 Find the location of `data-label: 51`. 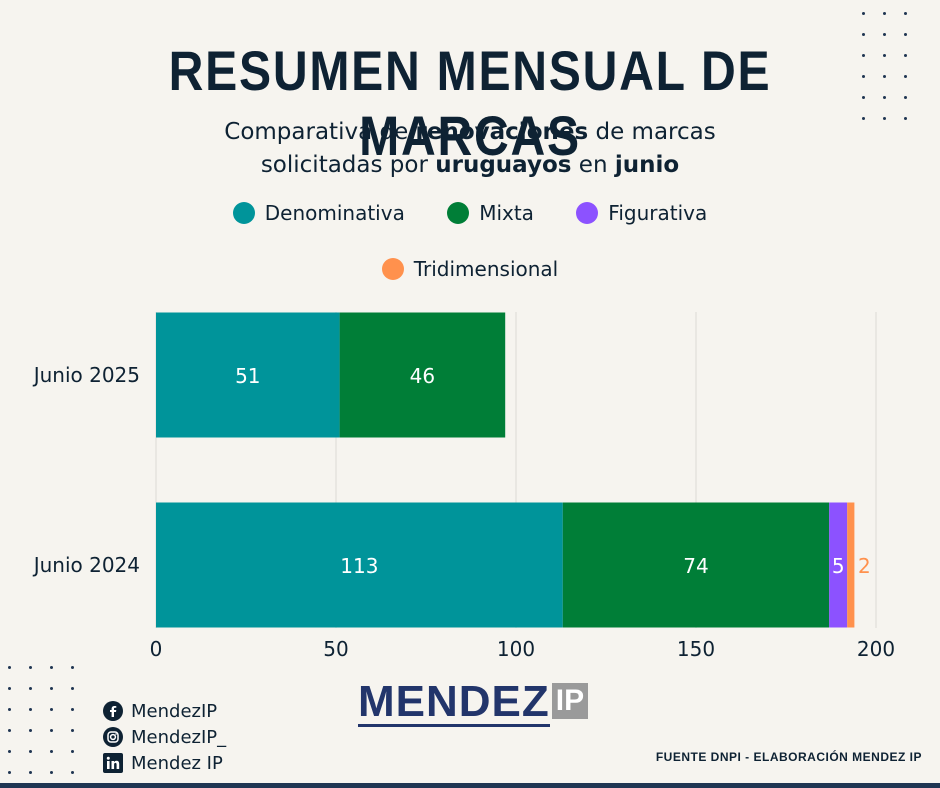

data-label: 51 is located at coordinates (247, 376).